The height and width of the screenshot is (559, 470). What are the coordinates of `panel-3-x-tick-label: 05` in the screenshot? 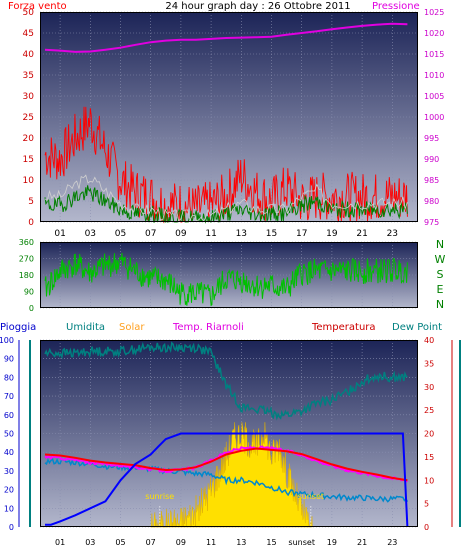 It's located at (120, 542).